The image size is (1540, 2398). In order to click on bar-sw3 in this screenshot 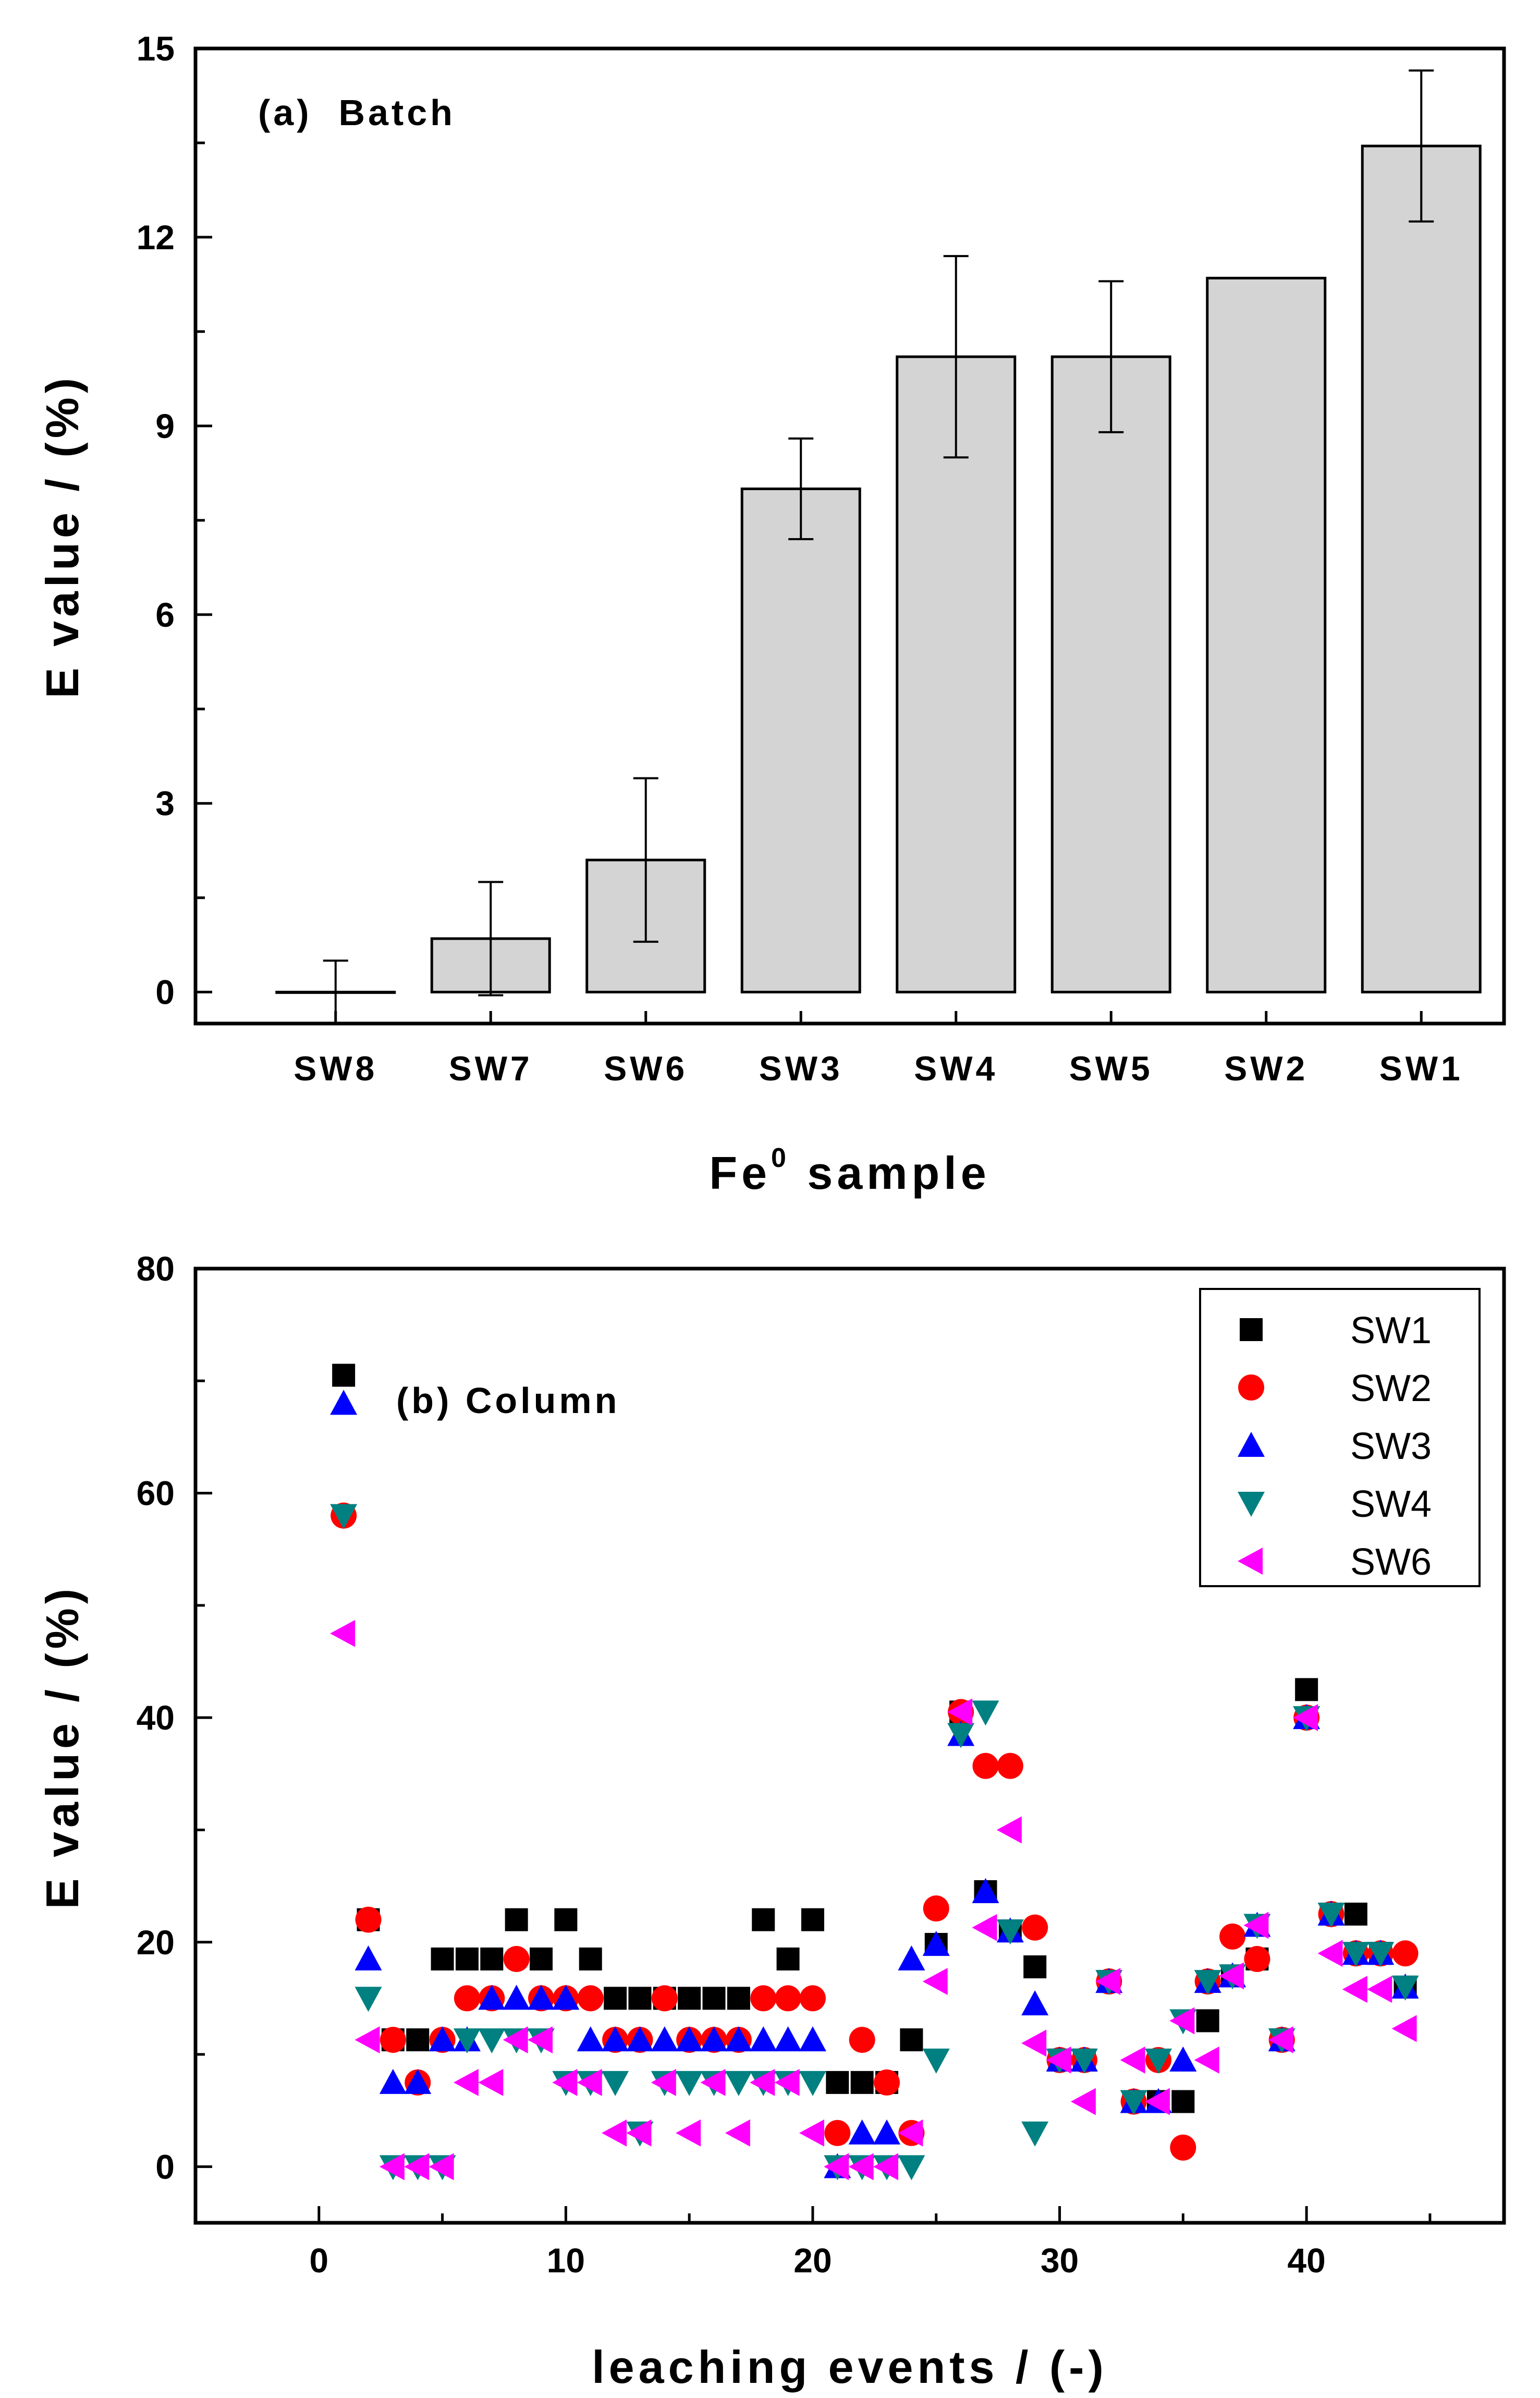, I will do `click(801, 741)`.